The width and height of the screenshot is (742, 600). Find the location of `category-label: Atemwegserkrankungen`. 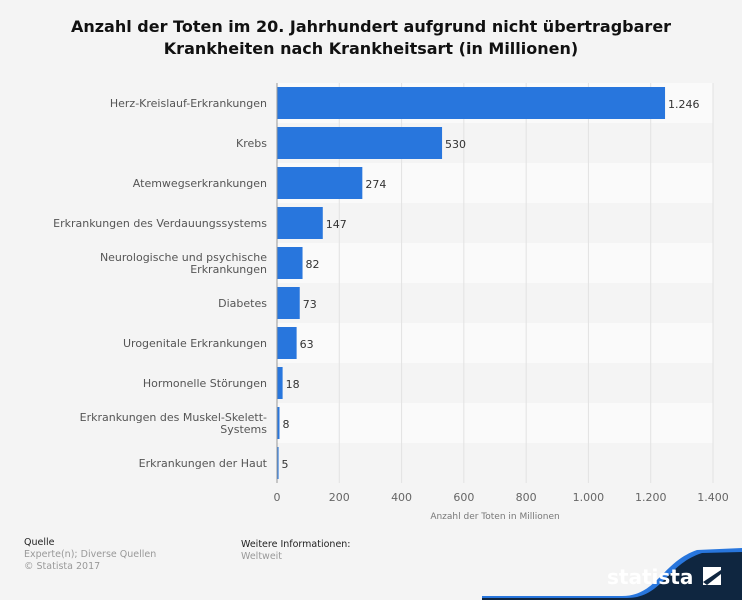

category-label: Atemwegserkrankungen is located at coordinates (200, 183).